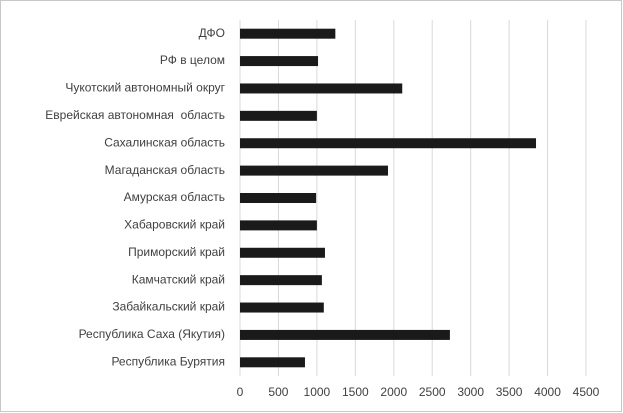  Describe the element at coordinates (168, 361) in the screenshot. I see `y-tick-label: Республика Бурятия` at that location.